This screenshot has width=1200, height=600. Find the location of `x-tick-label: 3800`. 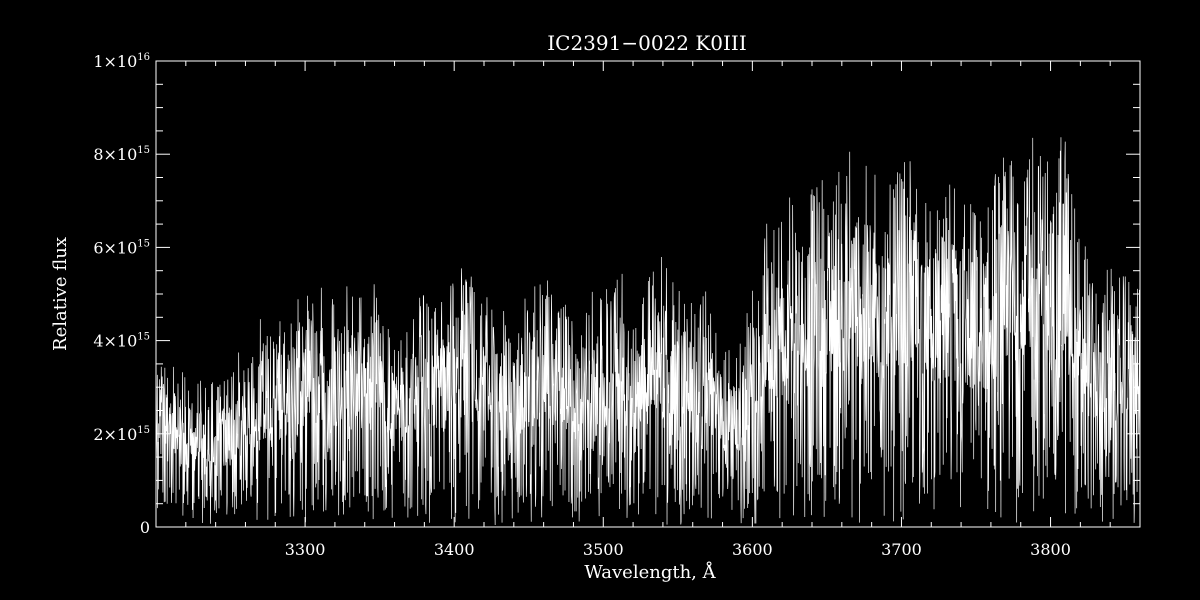

x-tick-label: 3800 is located at coordinates (1050, 549).